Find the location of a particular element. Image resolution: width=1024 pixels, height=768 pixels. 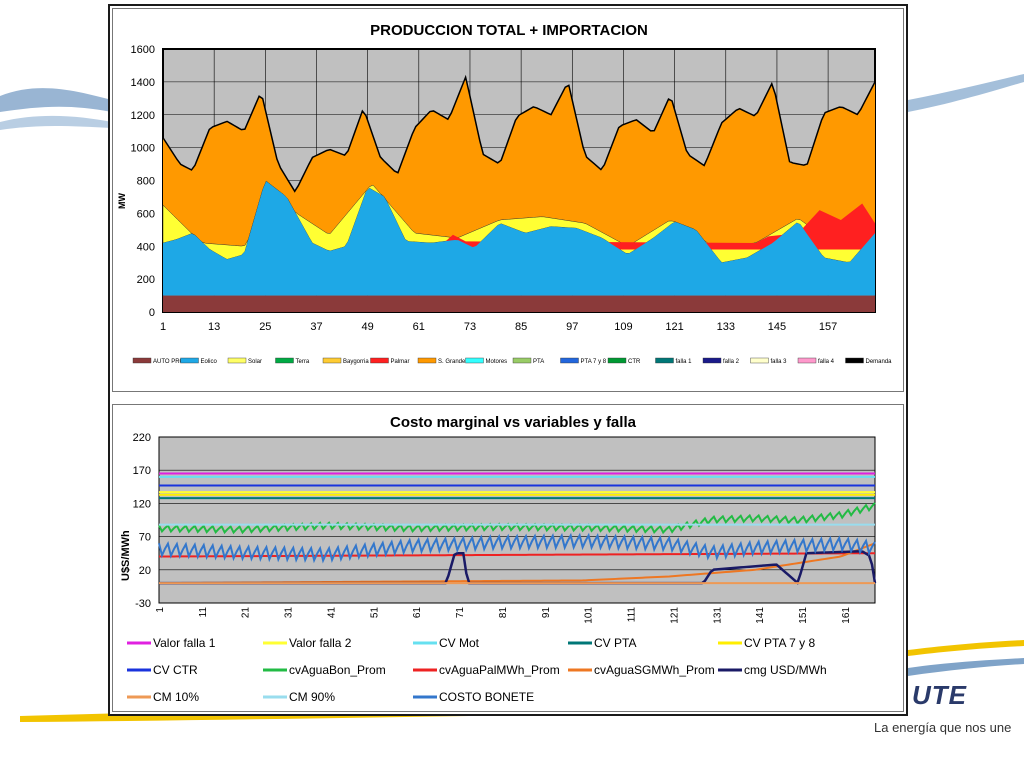

y-tick-label: 20 is located at coordinates (145, 571).